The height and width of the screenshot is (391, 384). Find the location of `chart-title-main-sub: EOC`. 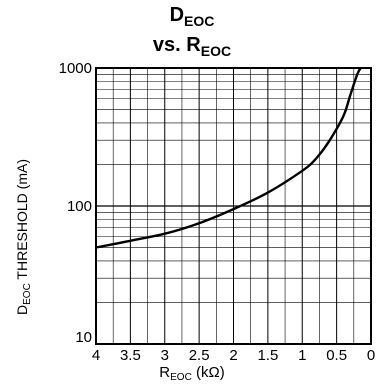

chart-title-main-sub: EOC is located at coordinates (199, 21).